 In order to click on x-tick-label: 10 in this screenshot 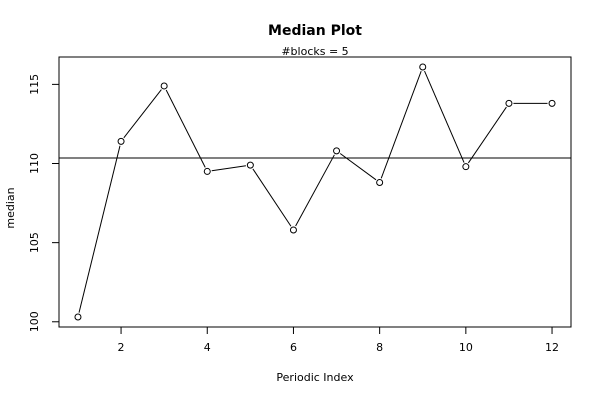, I will do `click(466, 347)`.